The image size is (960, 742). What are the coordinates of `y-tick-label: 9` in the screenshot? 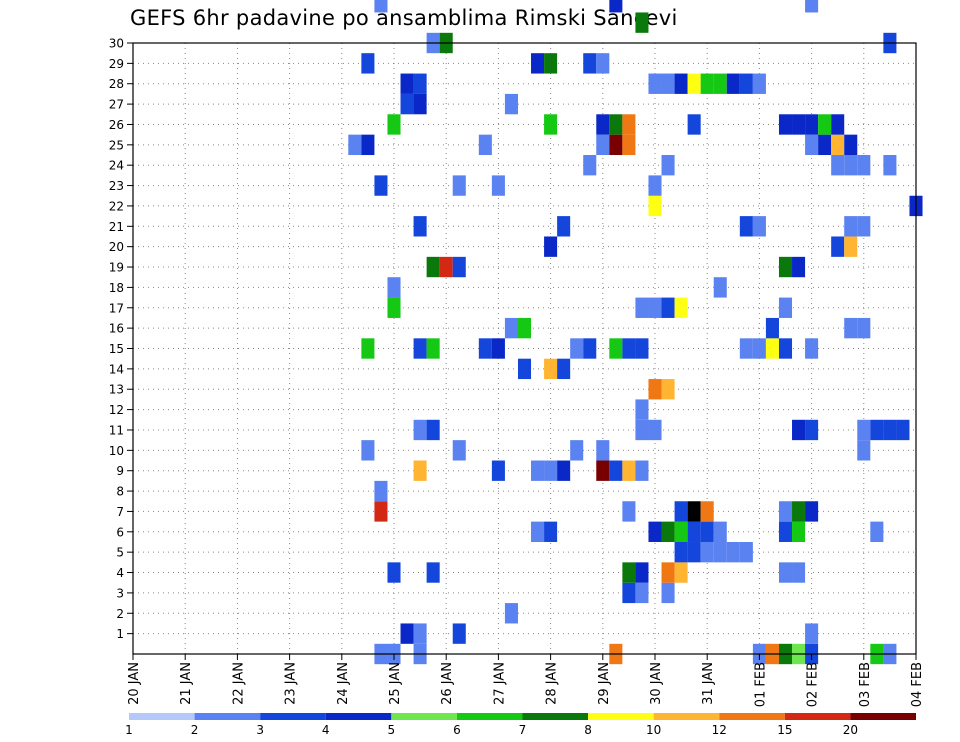 It's located at (120, 471).